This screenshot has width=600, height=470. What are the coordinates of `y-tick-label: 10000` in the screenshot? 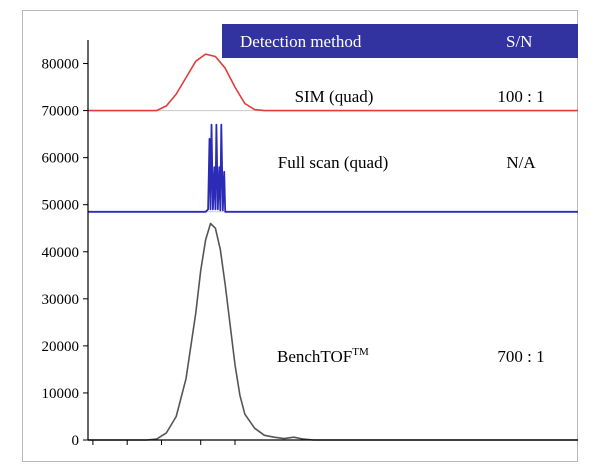 It's located at (61, 394).